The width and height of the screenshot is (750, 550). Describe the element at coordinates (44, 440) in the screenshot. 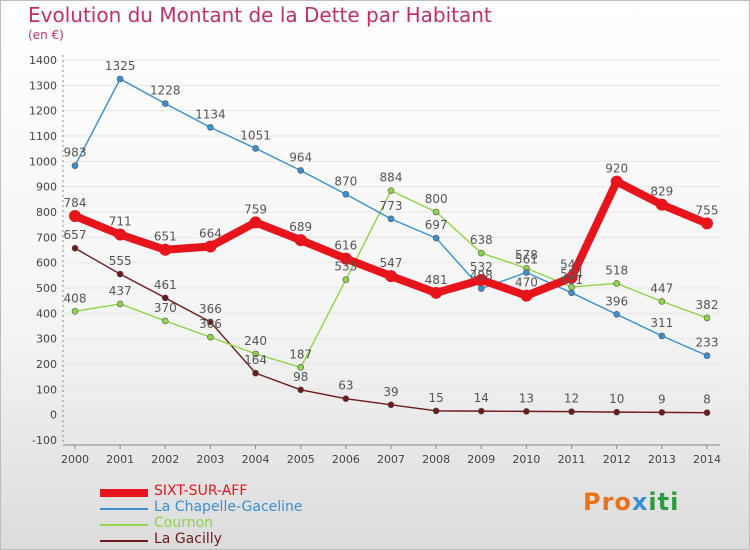

I see `y-tick-label: -100` at that location.